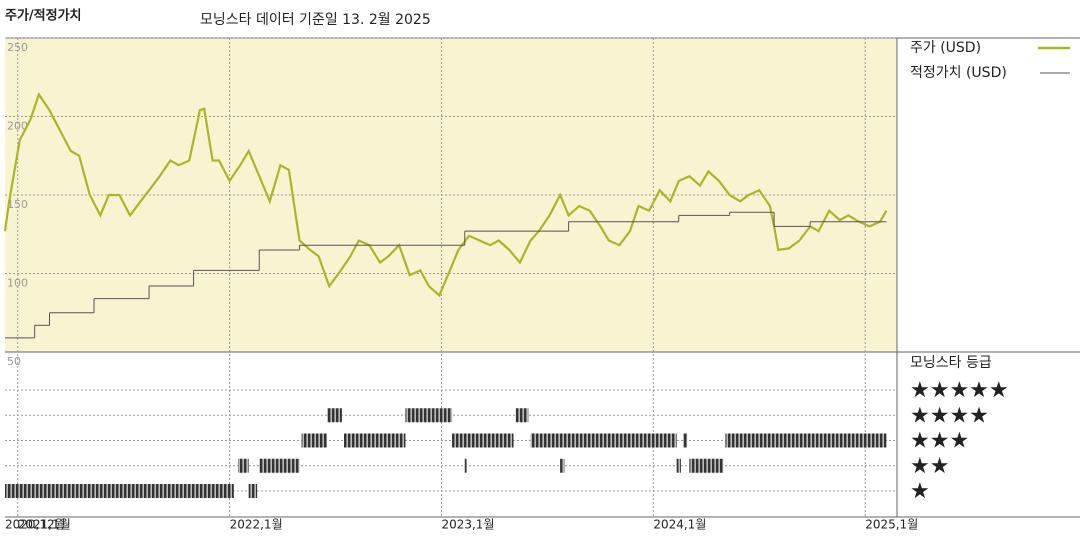 This screenshot has width=1080, height=540. Describe the element at coordinates (43, 16) in the screenshot. I see `chart-title: 주가/적정가치` at that location.